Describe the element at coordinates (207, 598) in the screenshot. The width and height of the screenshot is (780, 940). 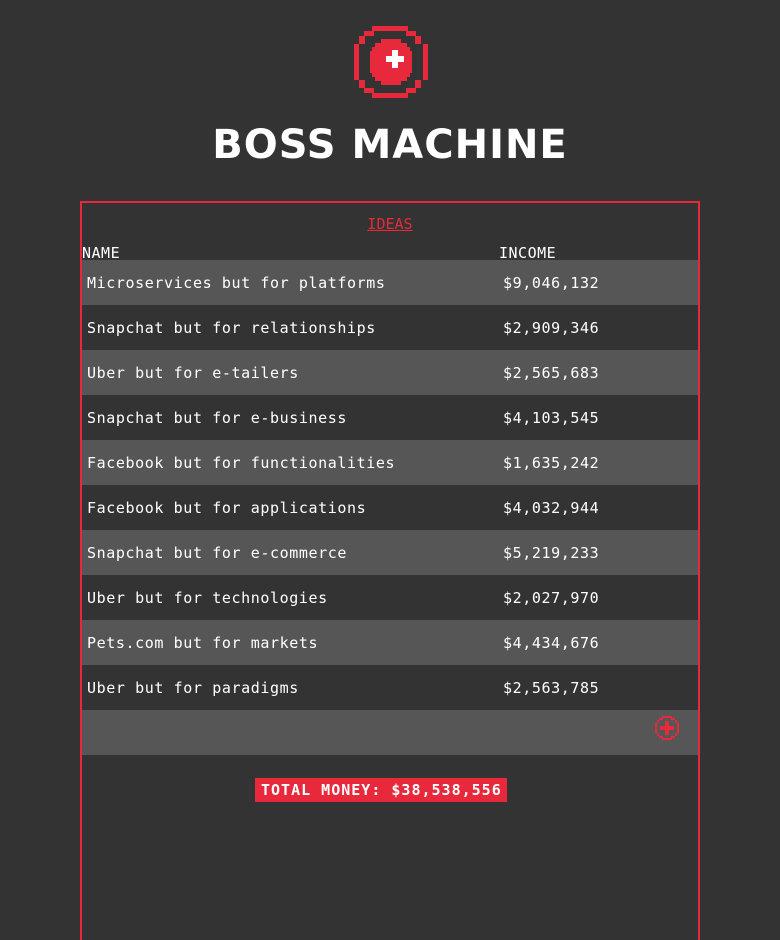
I see `idea-name: Uber but for technologies` at that location.